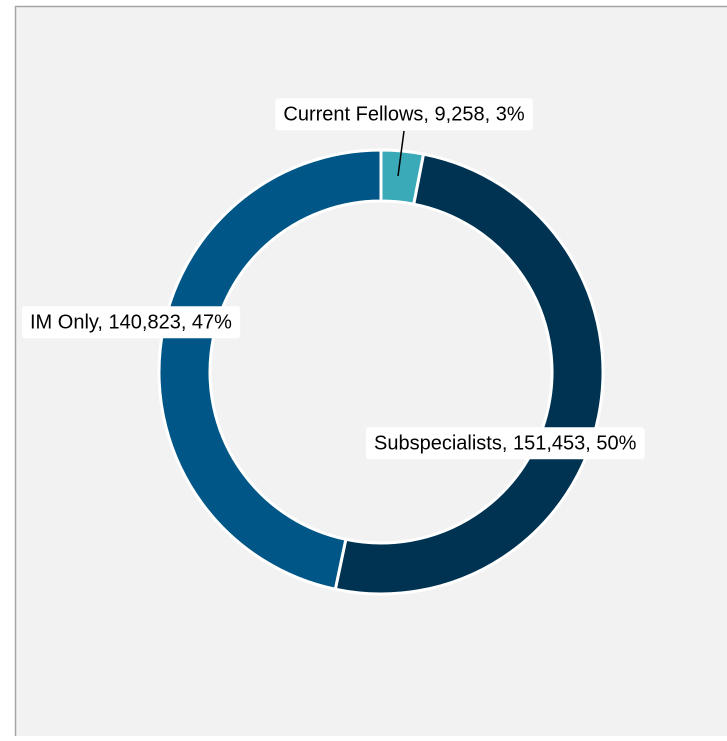  What do you see at coordinates (131, 322) in the screenshot?
I see `data-label: IM Only, 140,823, 47%` at bounding box center [131, 322].